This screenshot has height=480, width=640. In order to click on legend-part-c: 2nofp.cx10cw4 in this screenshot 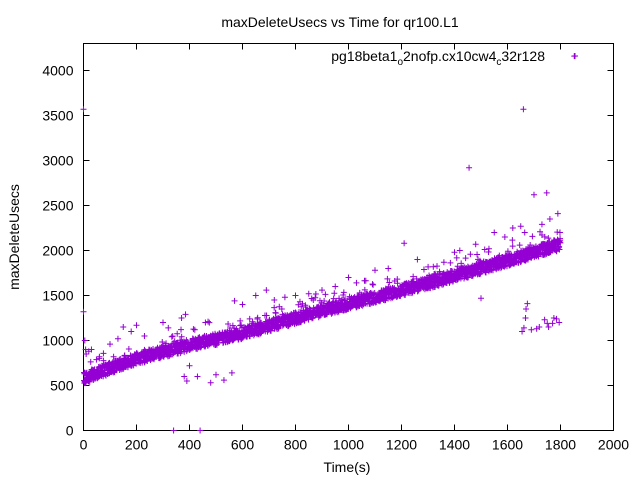, I will do `click(450, 56)`.